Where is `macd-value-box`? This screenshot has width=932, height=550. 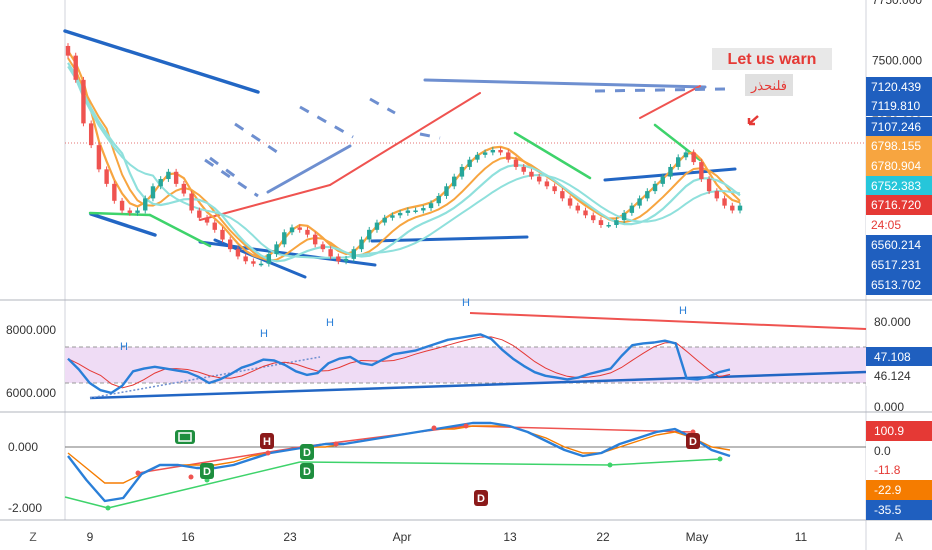 macd-value-box is located at coordinates (899, 451).